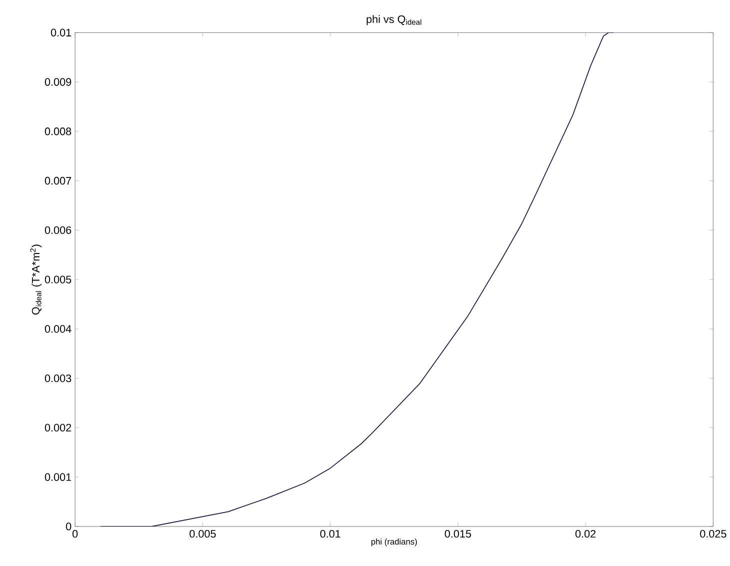  What do you see at coordinates (58, 428) in the screenshot?
I see `y-tick-label: 0.002` at bounding box center [58, 428].